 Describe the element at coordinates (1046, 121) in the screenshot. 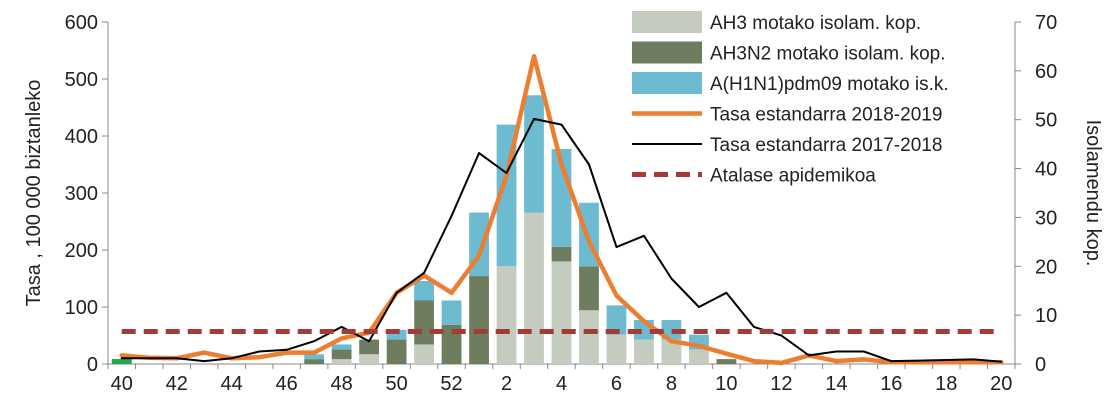

I see `y2-tick-label: 50` at that location.